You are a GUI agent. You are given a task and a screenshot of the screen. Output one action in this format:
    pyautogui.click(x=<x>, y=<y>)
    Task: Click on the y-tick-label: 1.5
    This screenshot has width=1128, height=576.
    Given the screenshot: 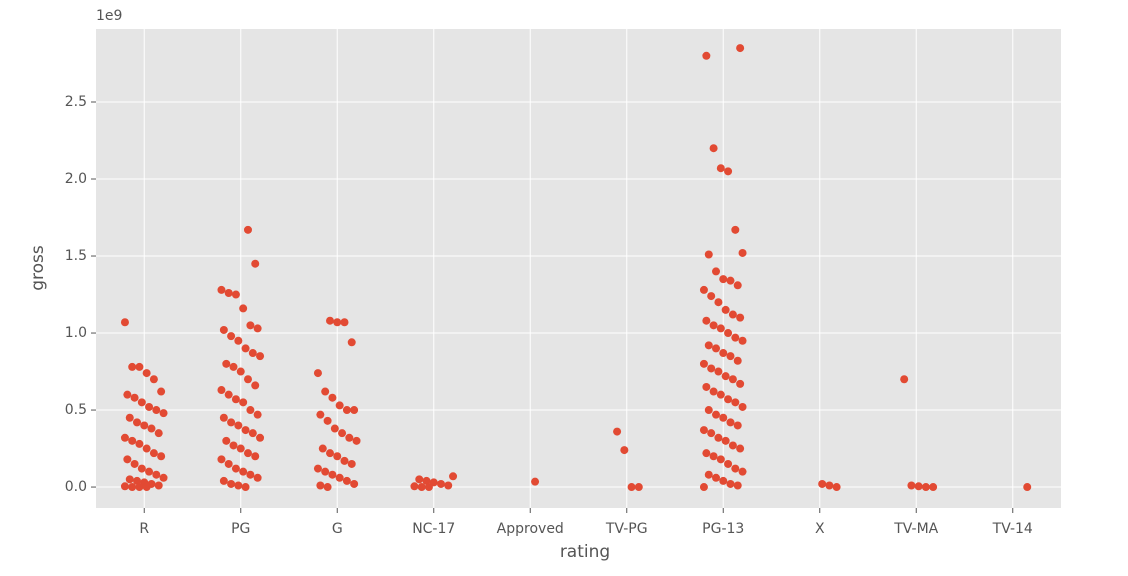 What is the action you would take?
    pyautogui.click(x=76, y=256)
    